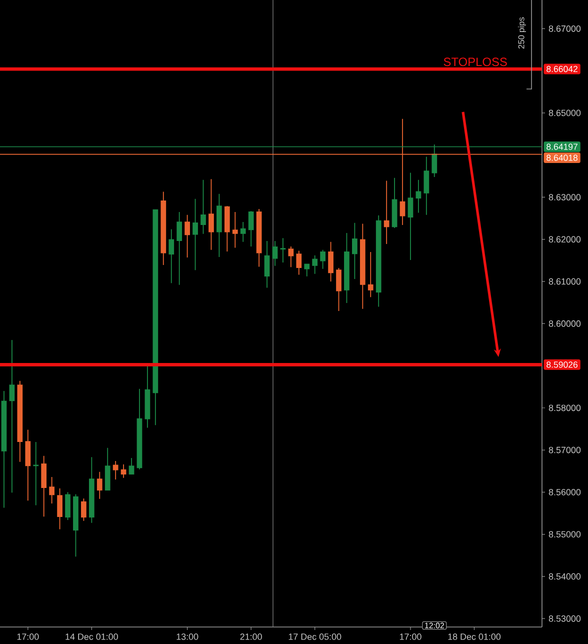  What do you see at coordinates (562, 147) in the screenshot?
I see `ref-line-label: 8.64197` at bounding box center [562, 147].